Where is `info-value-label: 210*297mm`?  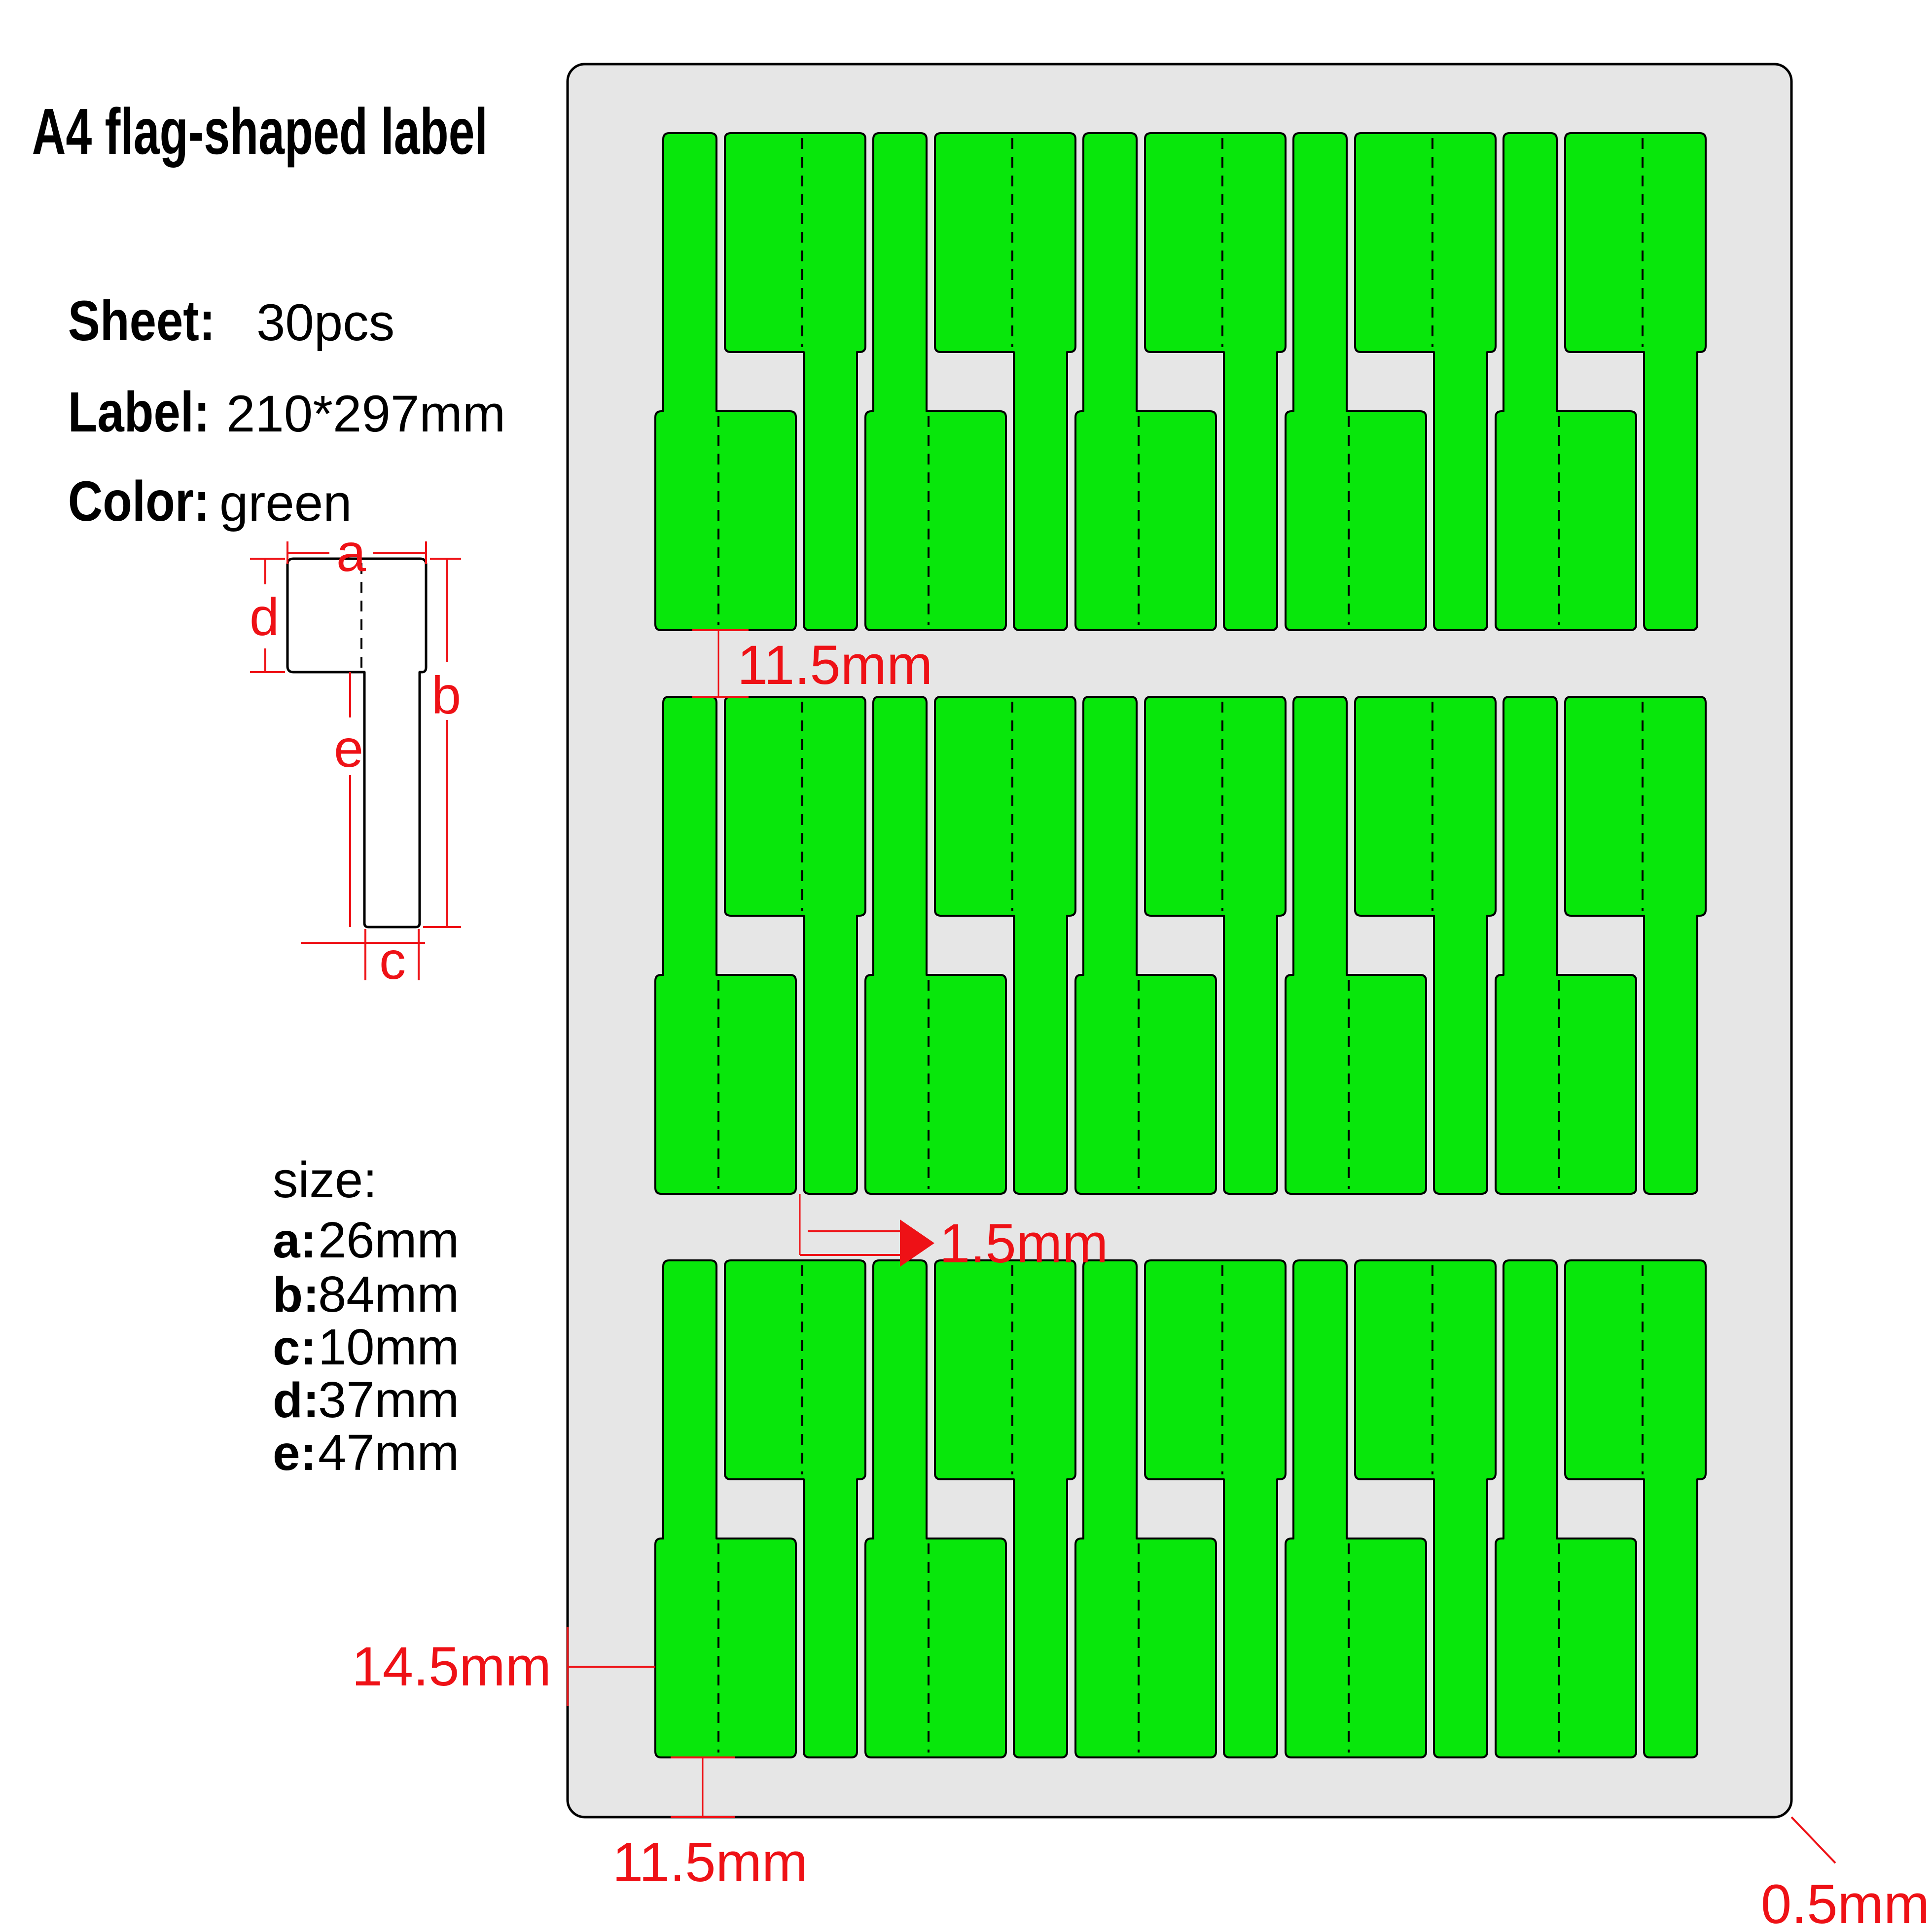
info-value-label: 210*297mm is located at coordinates (365, 414).